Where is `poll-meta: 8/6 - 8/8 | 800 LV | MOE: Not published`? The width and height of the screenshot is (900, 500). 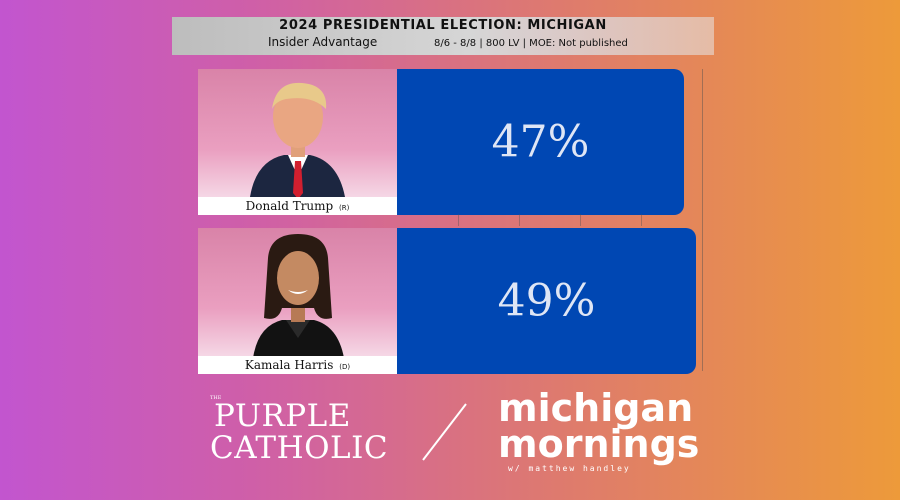
poll-meta: 8/6 - 8/8 | 800 LV | MOE: Not published is located at coordinates (531, 43).